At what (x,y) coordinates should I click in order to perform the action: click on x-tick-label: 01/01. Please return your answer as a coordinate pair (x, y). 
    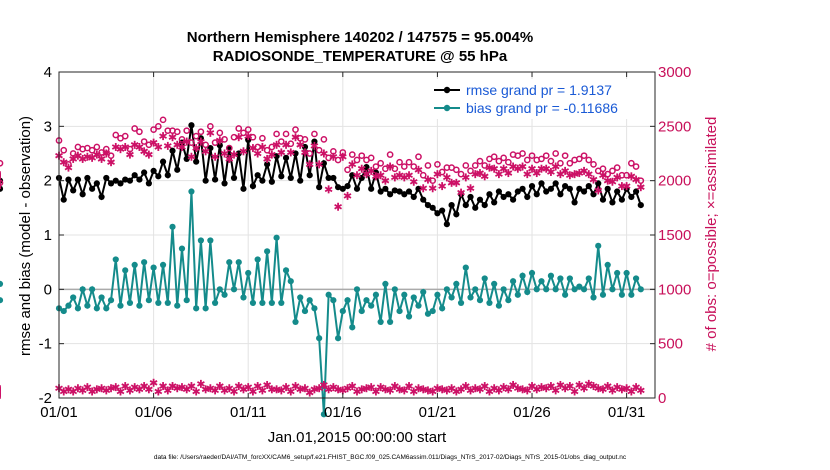
    Looking at the image, I should click on (59, 412).